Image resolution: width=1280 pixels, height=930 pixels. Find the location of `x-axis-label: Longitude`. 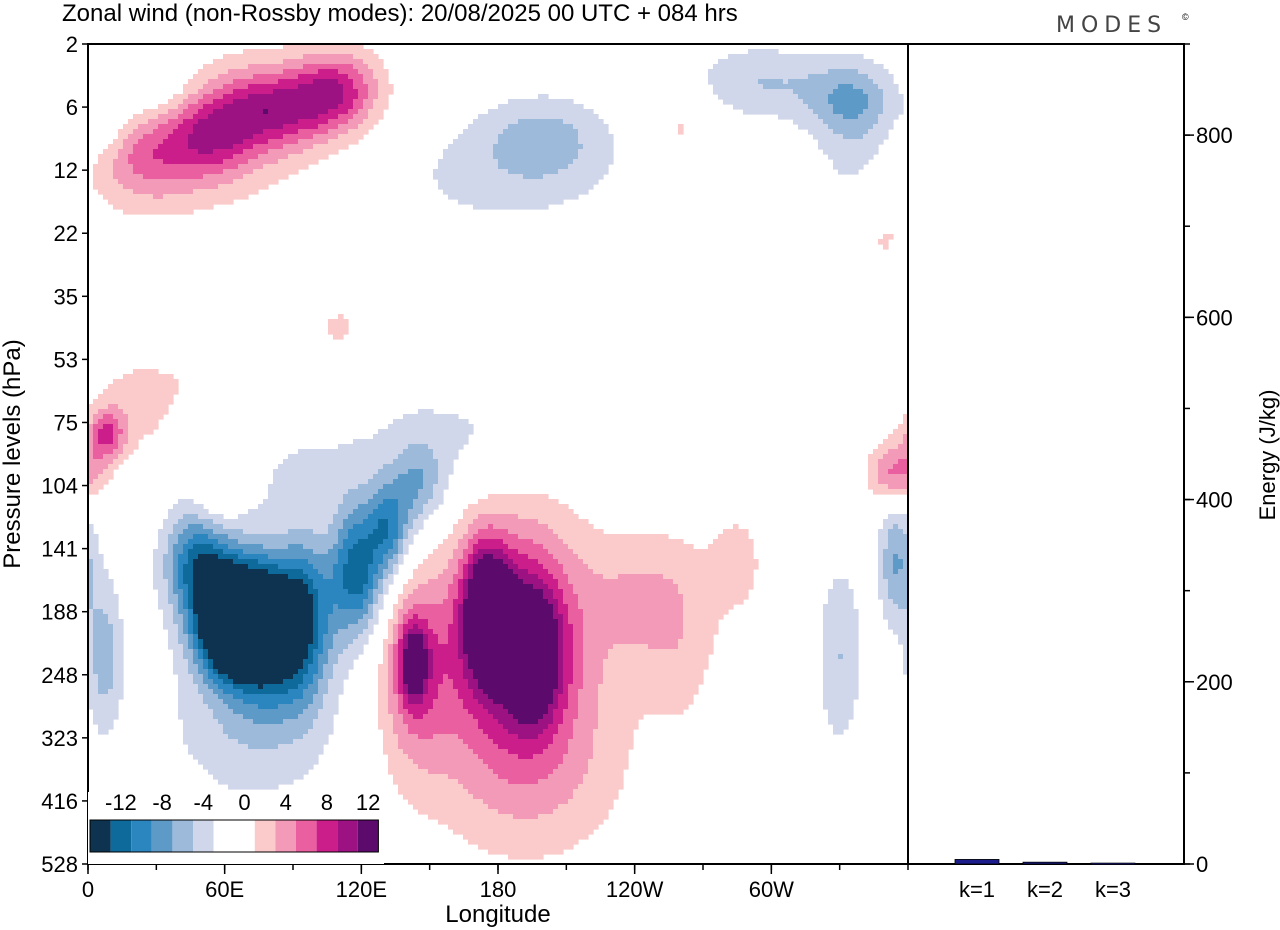

x-axis-label: Longitude is located at coordinates (497, 914).